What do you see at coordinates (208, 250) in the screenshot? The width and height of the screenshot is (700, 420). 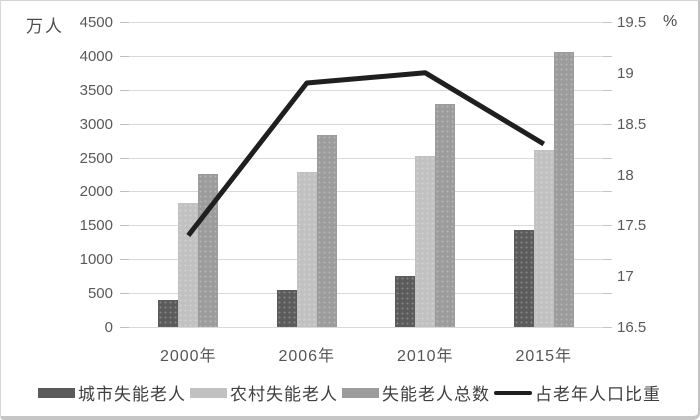 I see `bar-total-disabled-2000` at bounding box center [208, 250].